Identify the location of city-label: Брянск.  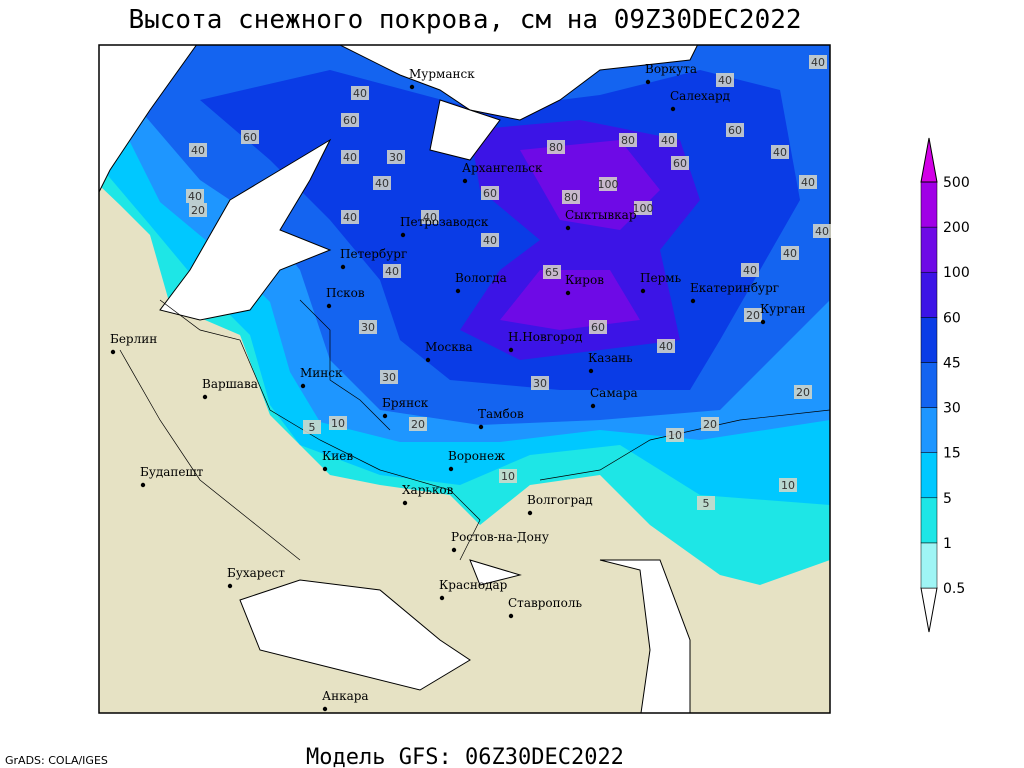
(405, 403).